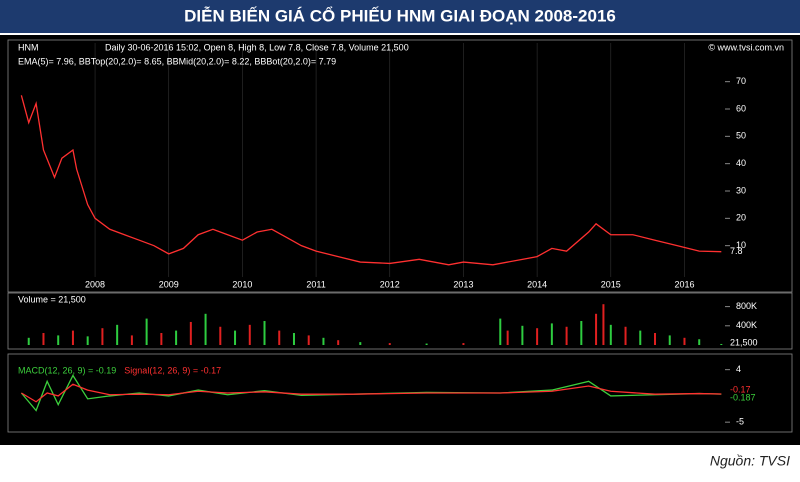 This screenshot has height=482, width=800. Describe the element at coordinates (315, 284) in the screenshot. I see `x-tick-label: 2011` at that location.